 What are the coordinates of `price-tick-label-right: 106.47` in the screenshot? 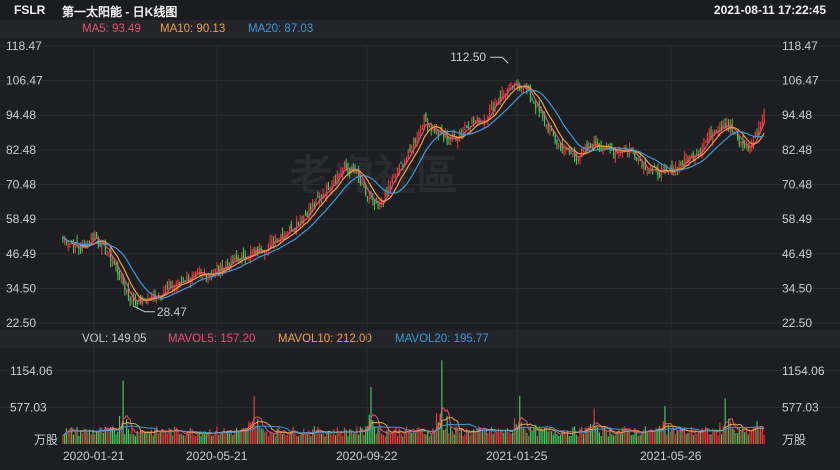 It's located at (800, 81).